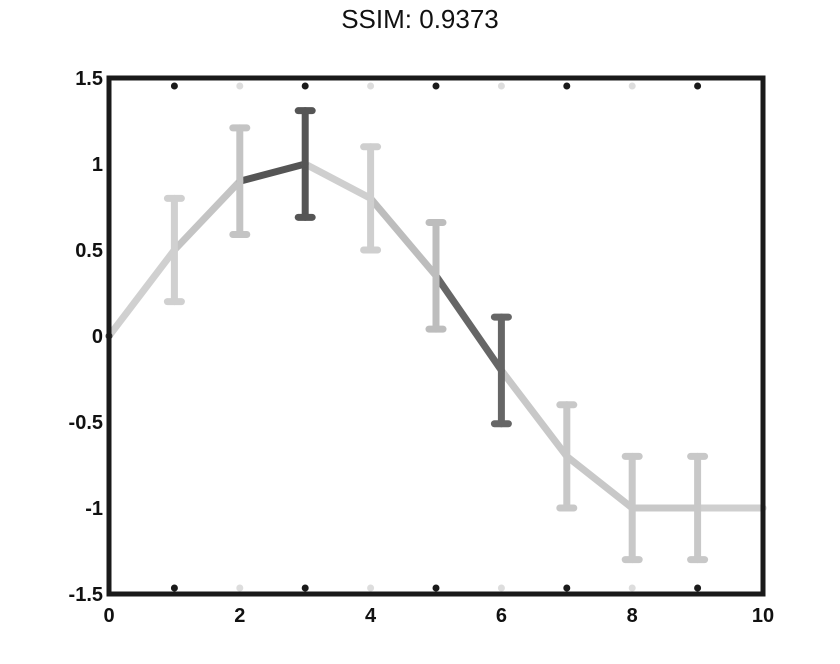 The height and width of the screenshot is (664, 840). Describe the element at coordinates (371, 616) in the screenshot. I see `x-tick-label: 4` at that location.